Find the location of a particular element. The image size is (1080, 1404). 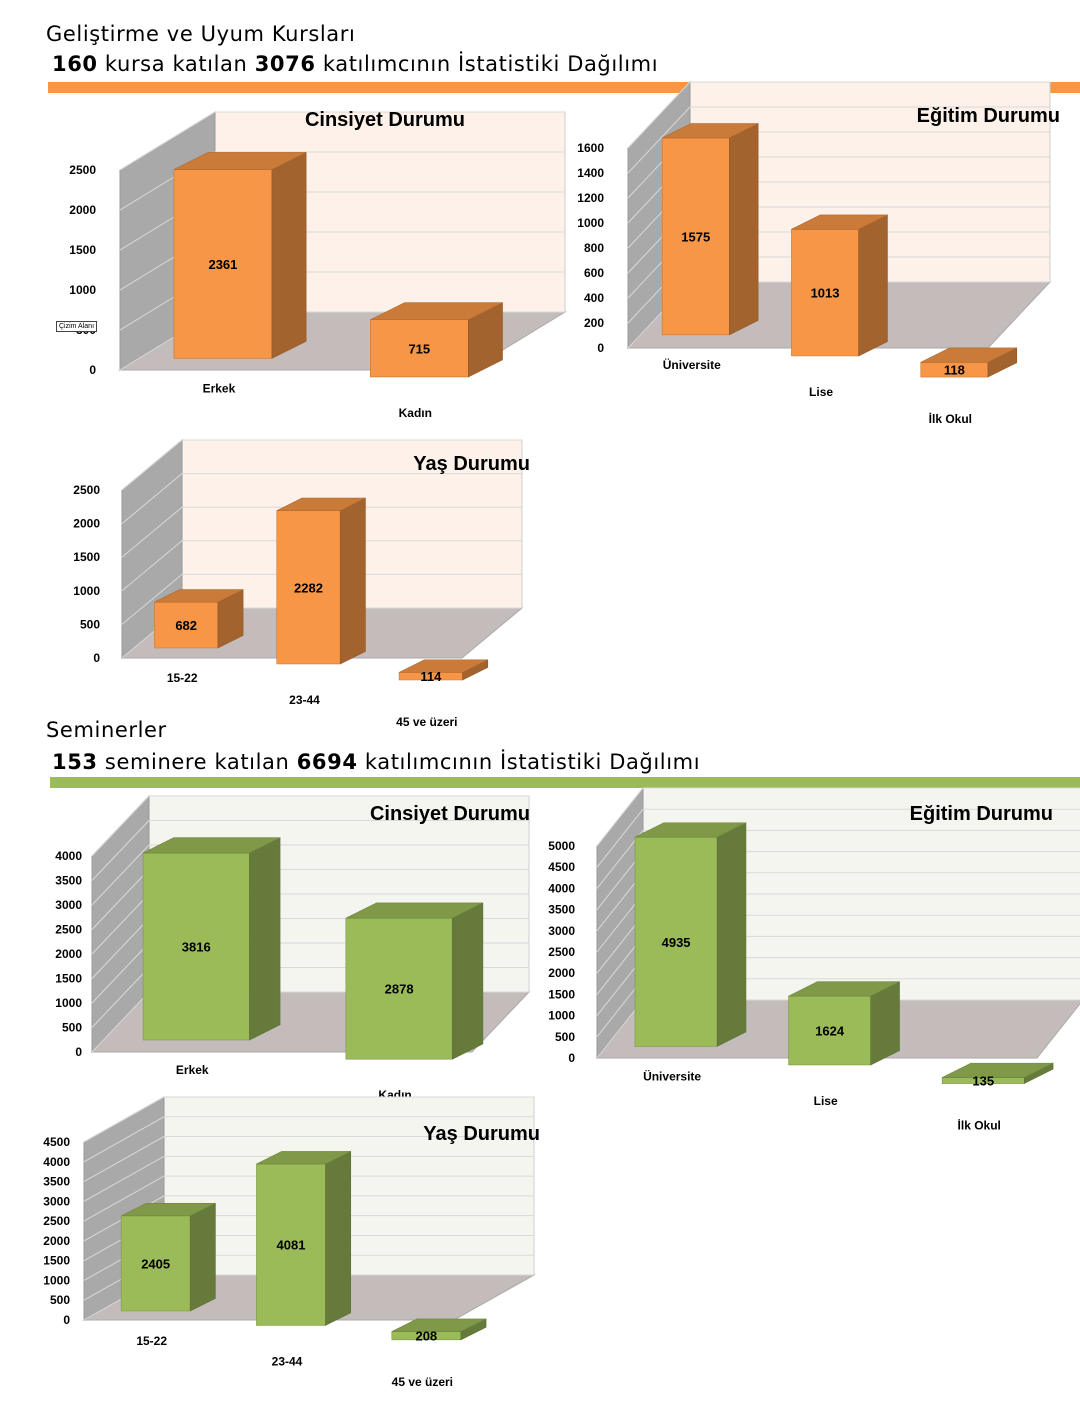

data-label: 715 is located at coordinates (419, 348).